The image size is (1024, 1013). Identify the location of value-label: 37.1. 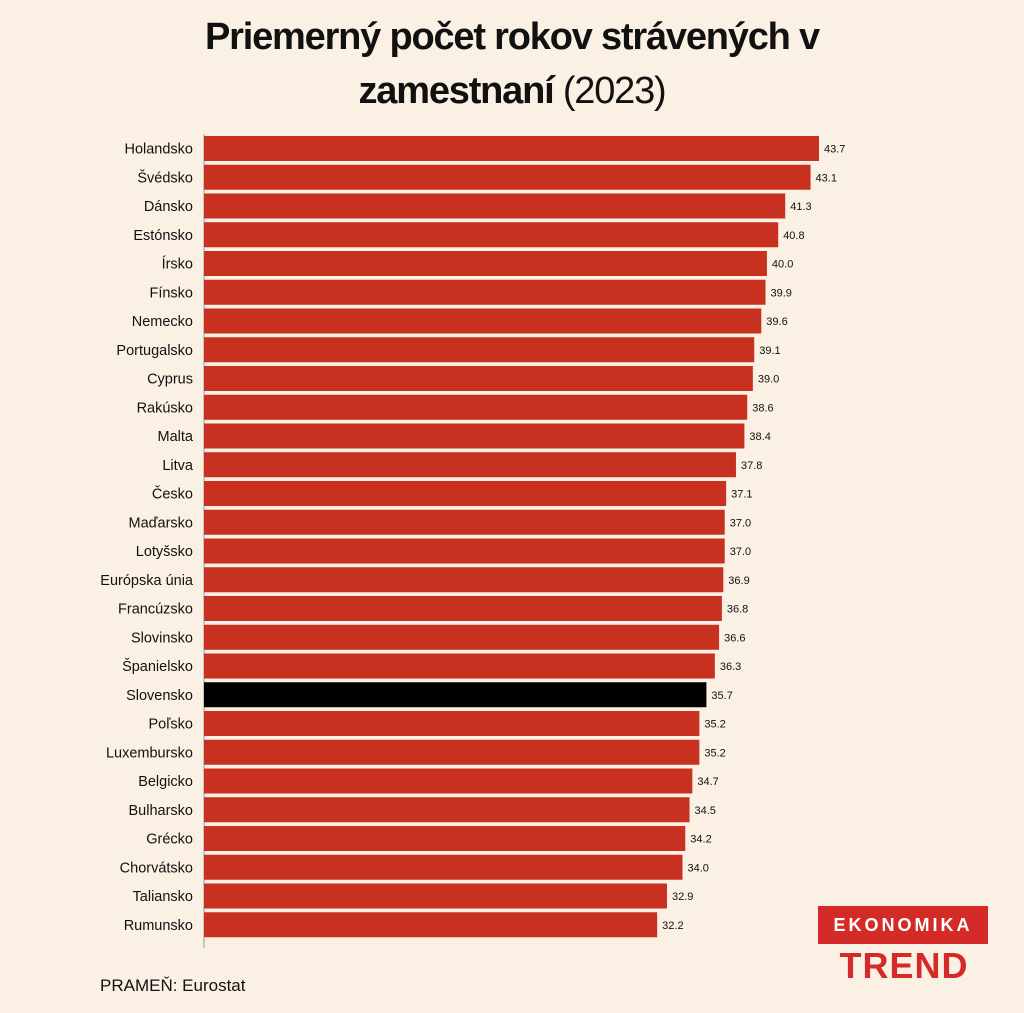
(741, 495).